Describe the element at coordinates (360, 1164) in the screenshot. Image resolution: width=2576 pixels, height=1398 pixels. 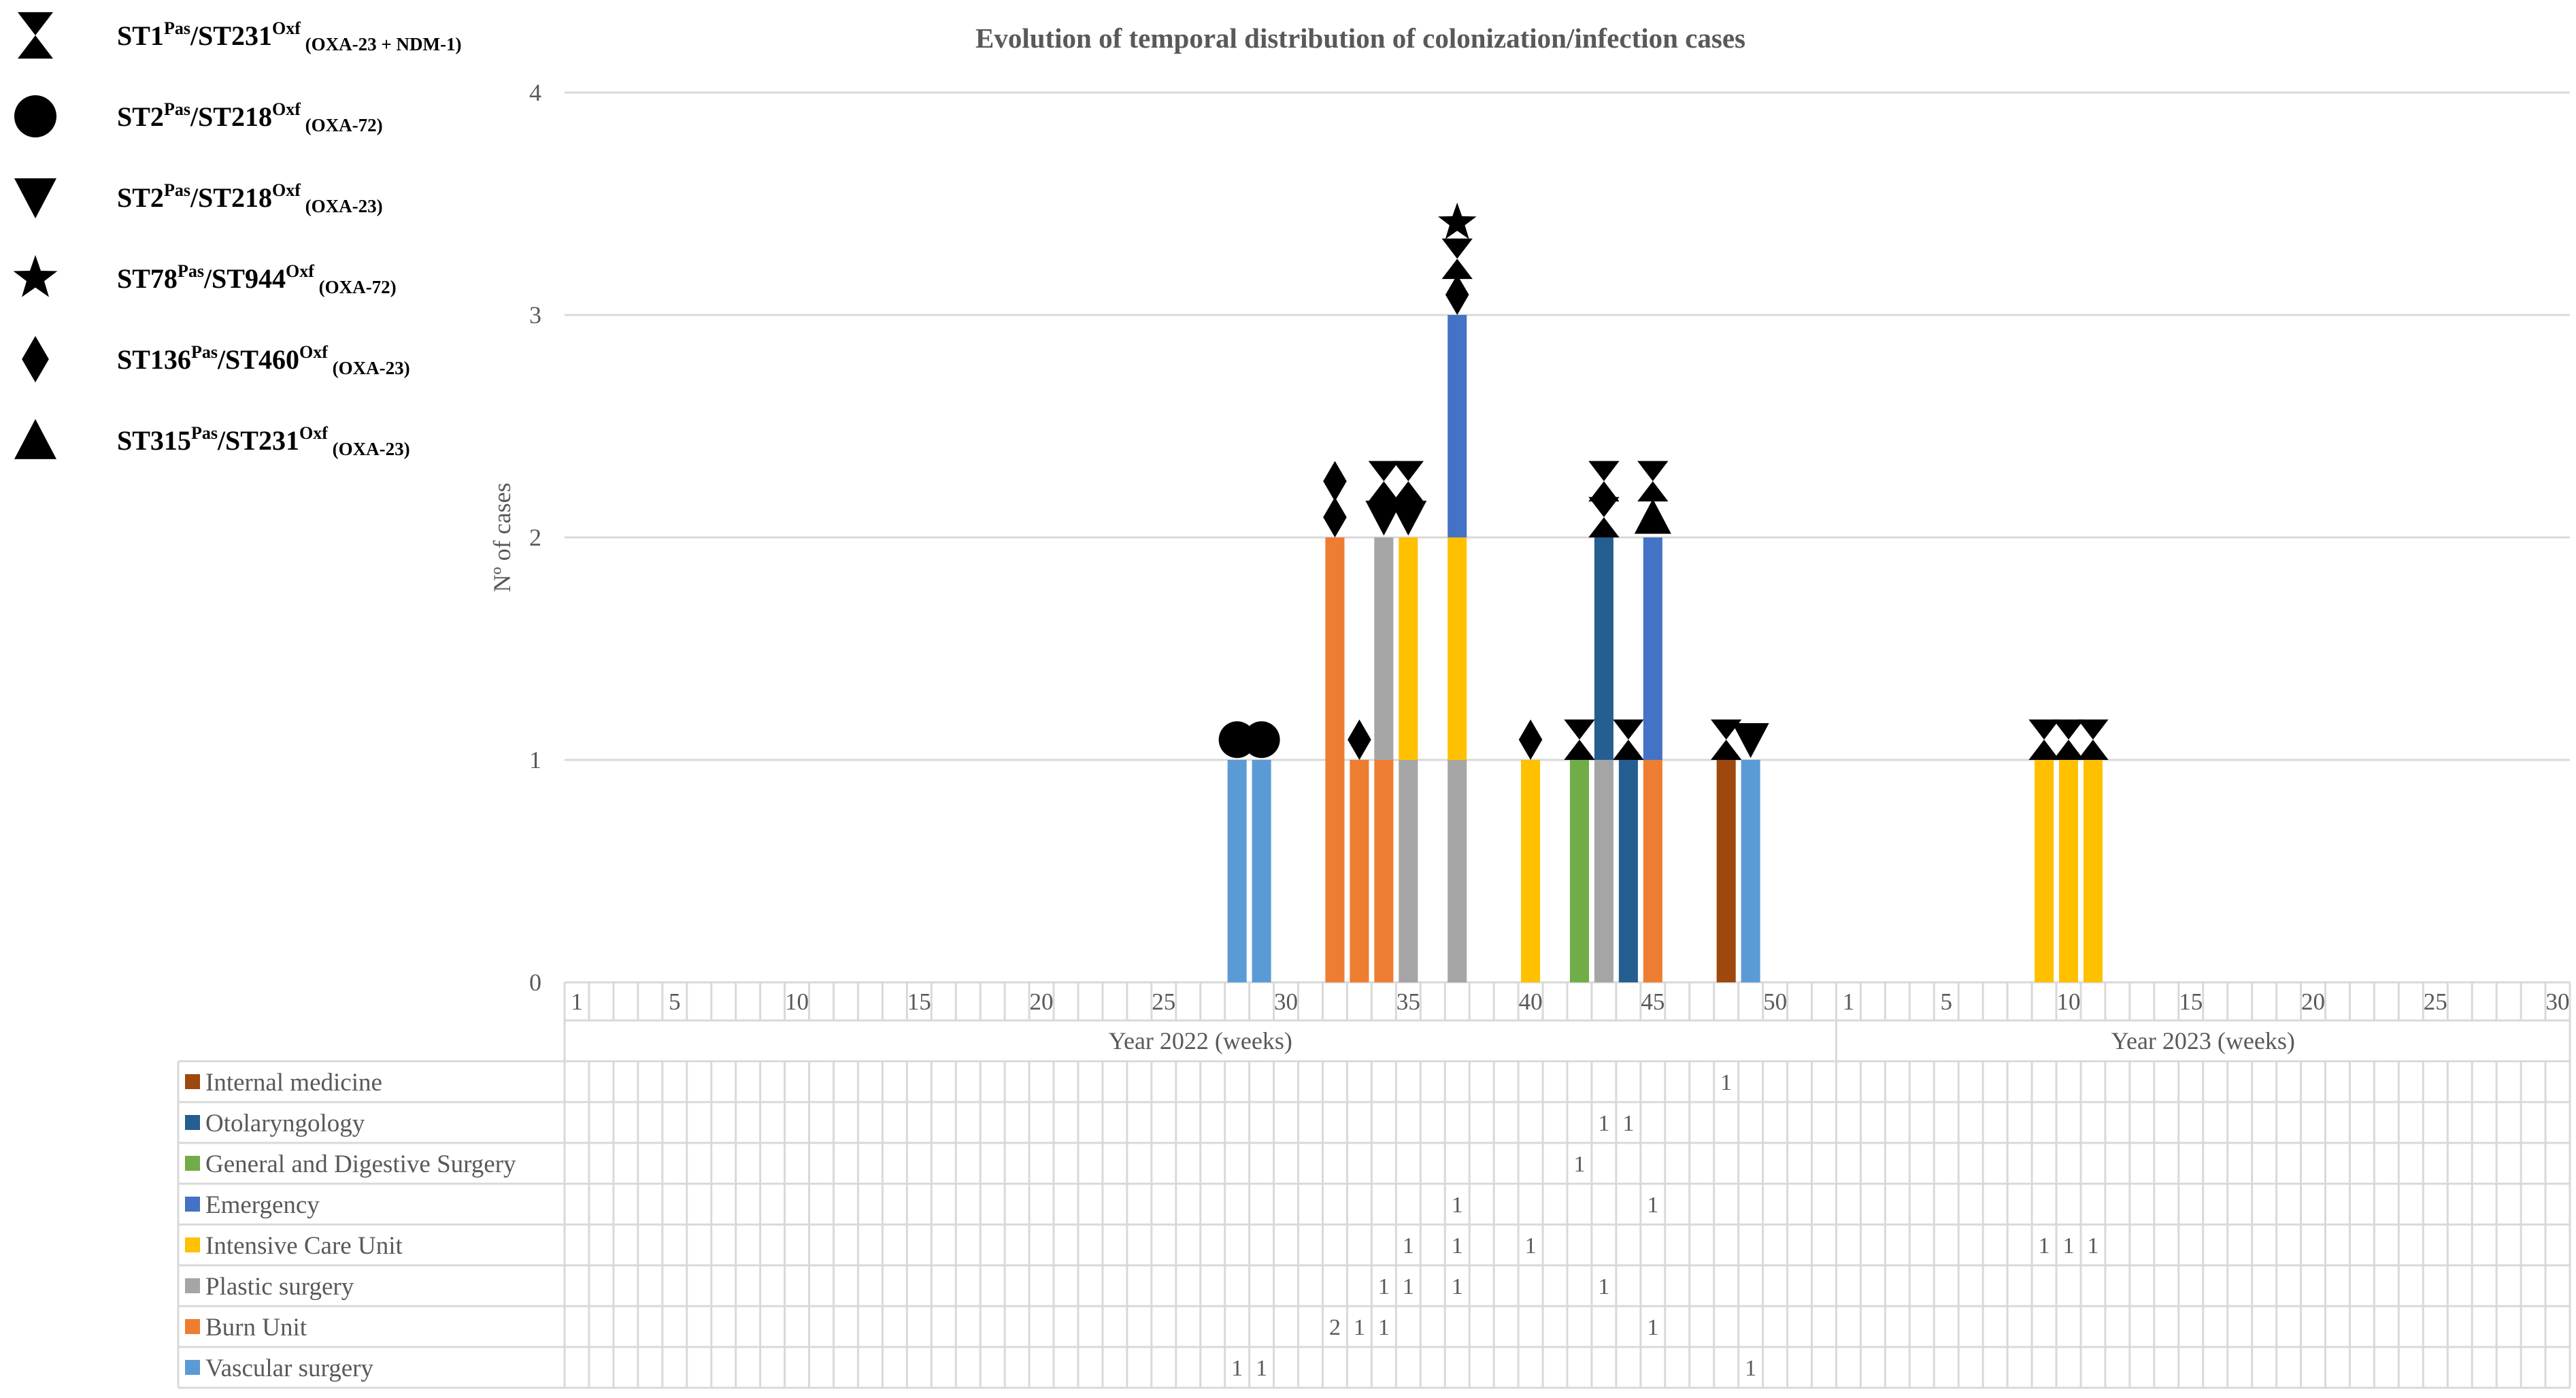
I see `table-row-label: General and Digestive Surgery` at that location.